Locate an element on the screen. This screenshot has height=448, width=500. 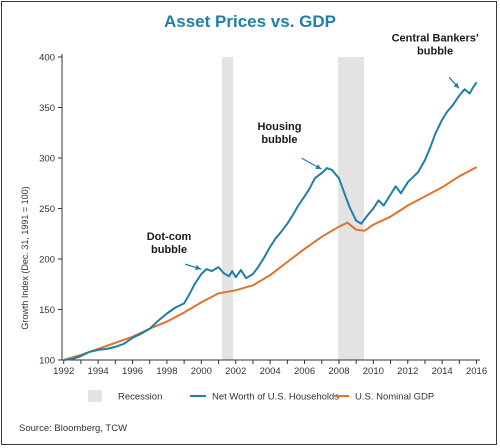
legend-label: U.S. Nominal GDP is located at coordinates (394, 397).